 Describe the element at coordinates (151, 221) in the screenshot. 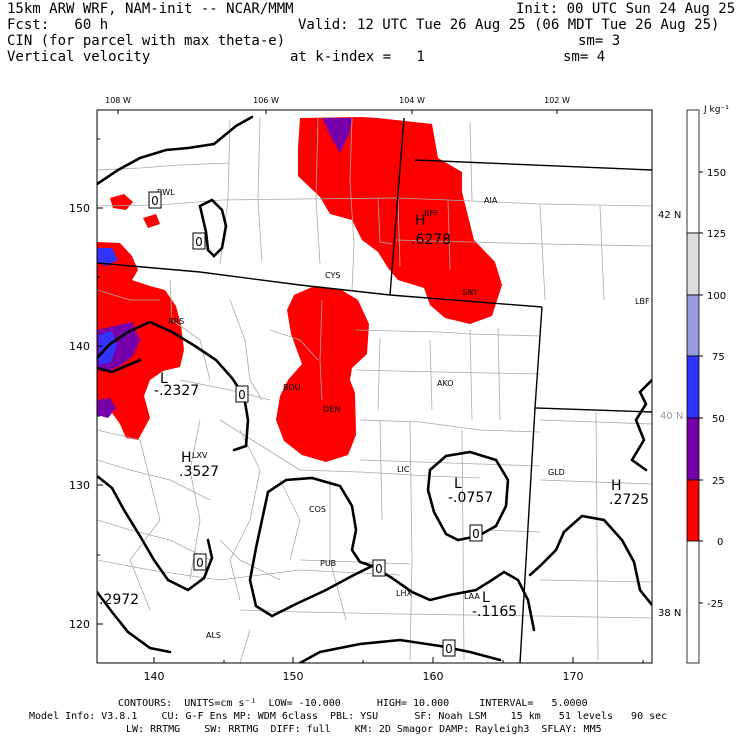

I see `cin-red-speck-nw2` at that location.